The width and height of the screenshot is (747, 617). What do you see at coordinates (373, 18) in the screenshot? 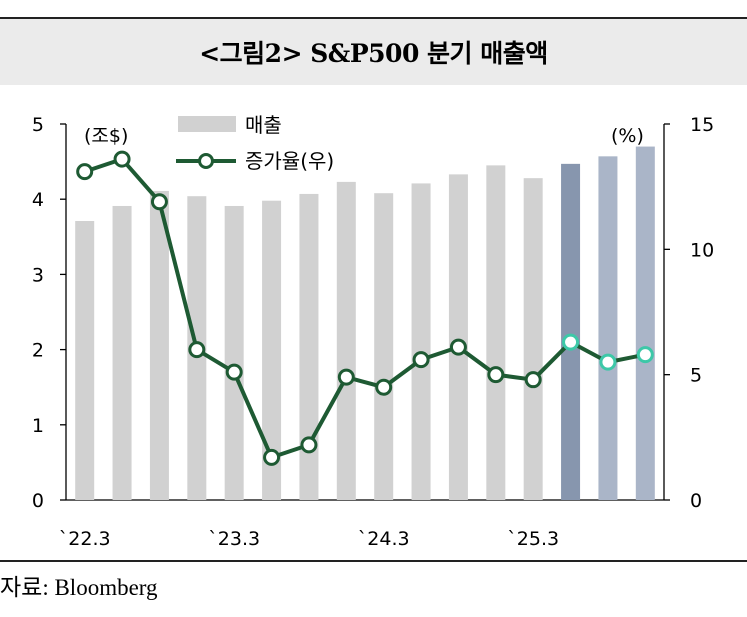
I see `top-rule` at bounding box center [373, 18].